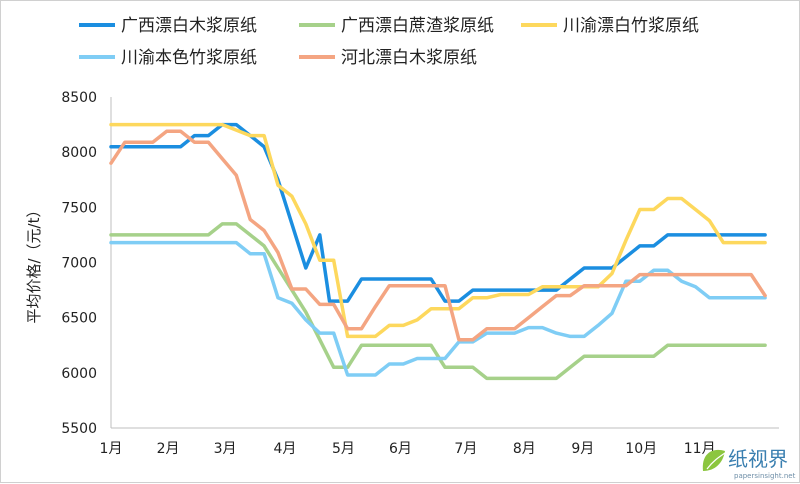  What do you see at coordinates (284, 449) in the screenshot?
I see `x-tick-label: 4月` at bounding box center [284, 449].